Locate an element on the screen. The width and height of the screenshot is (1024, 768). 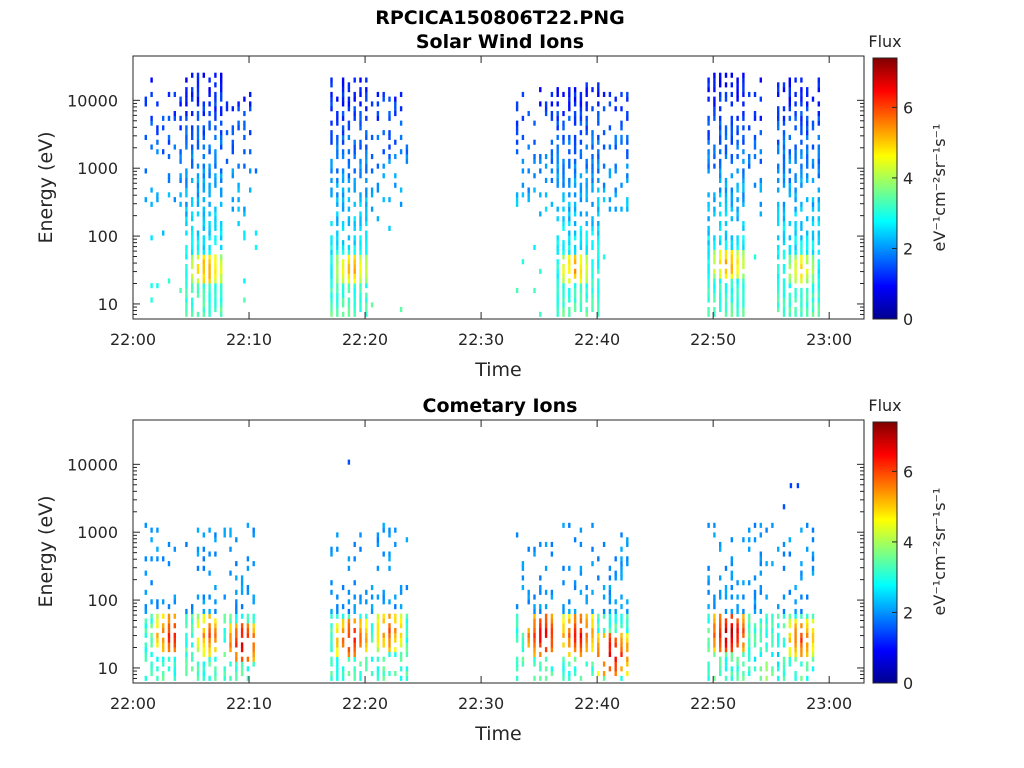
colorbar-frame is located at coordinates (885, 188).